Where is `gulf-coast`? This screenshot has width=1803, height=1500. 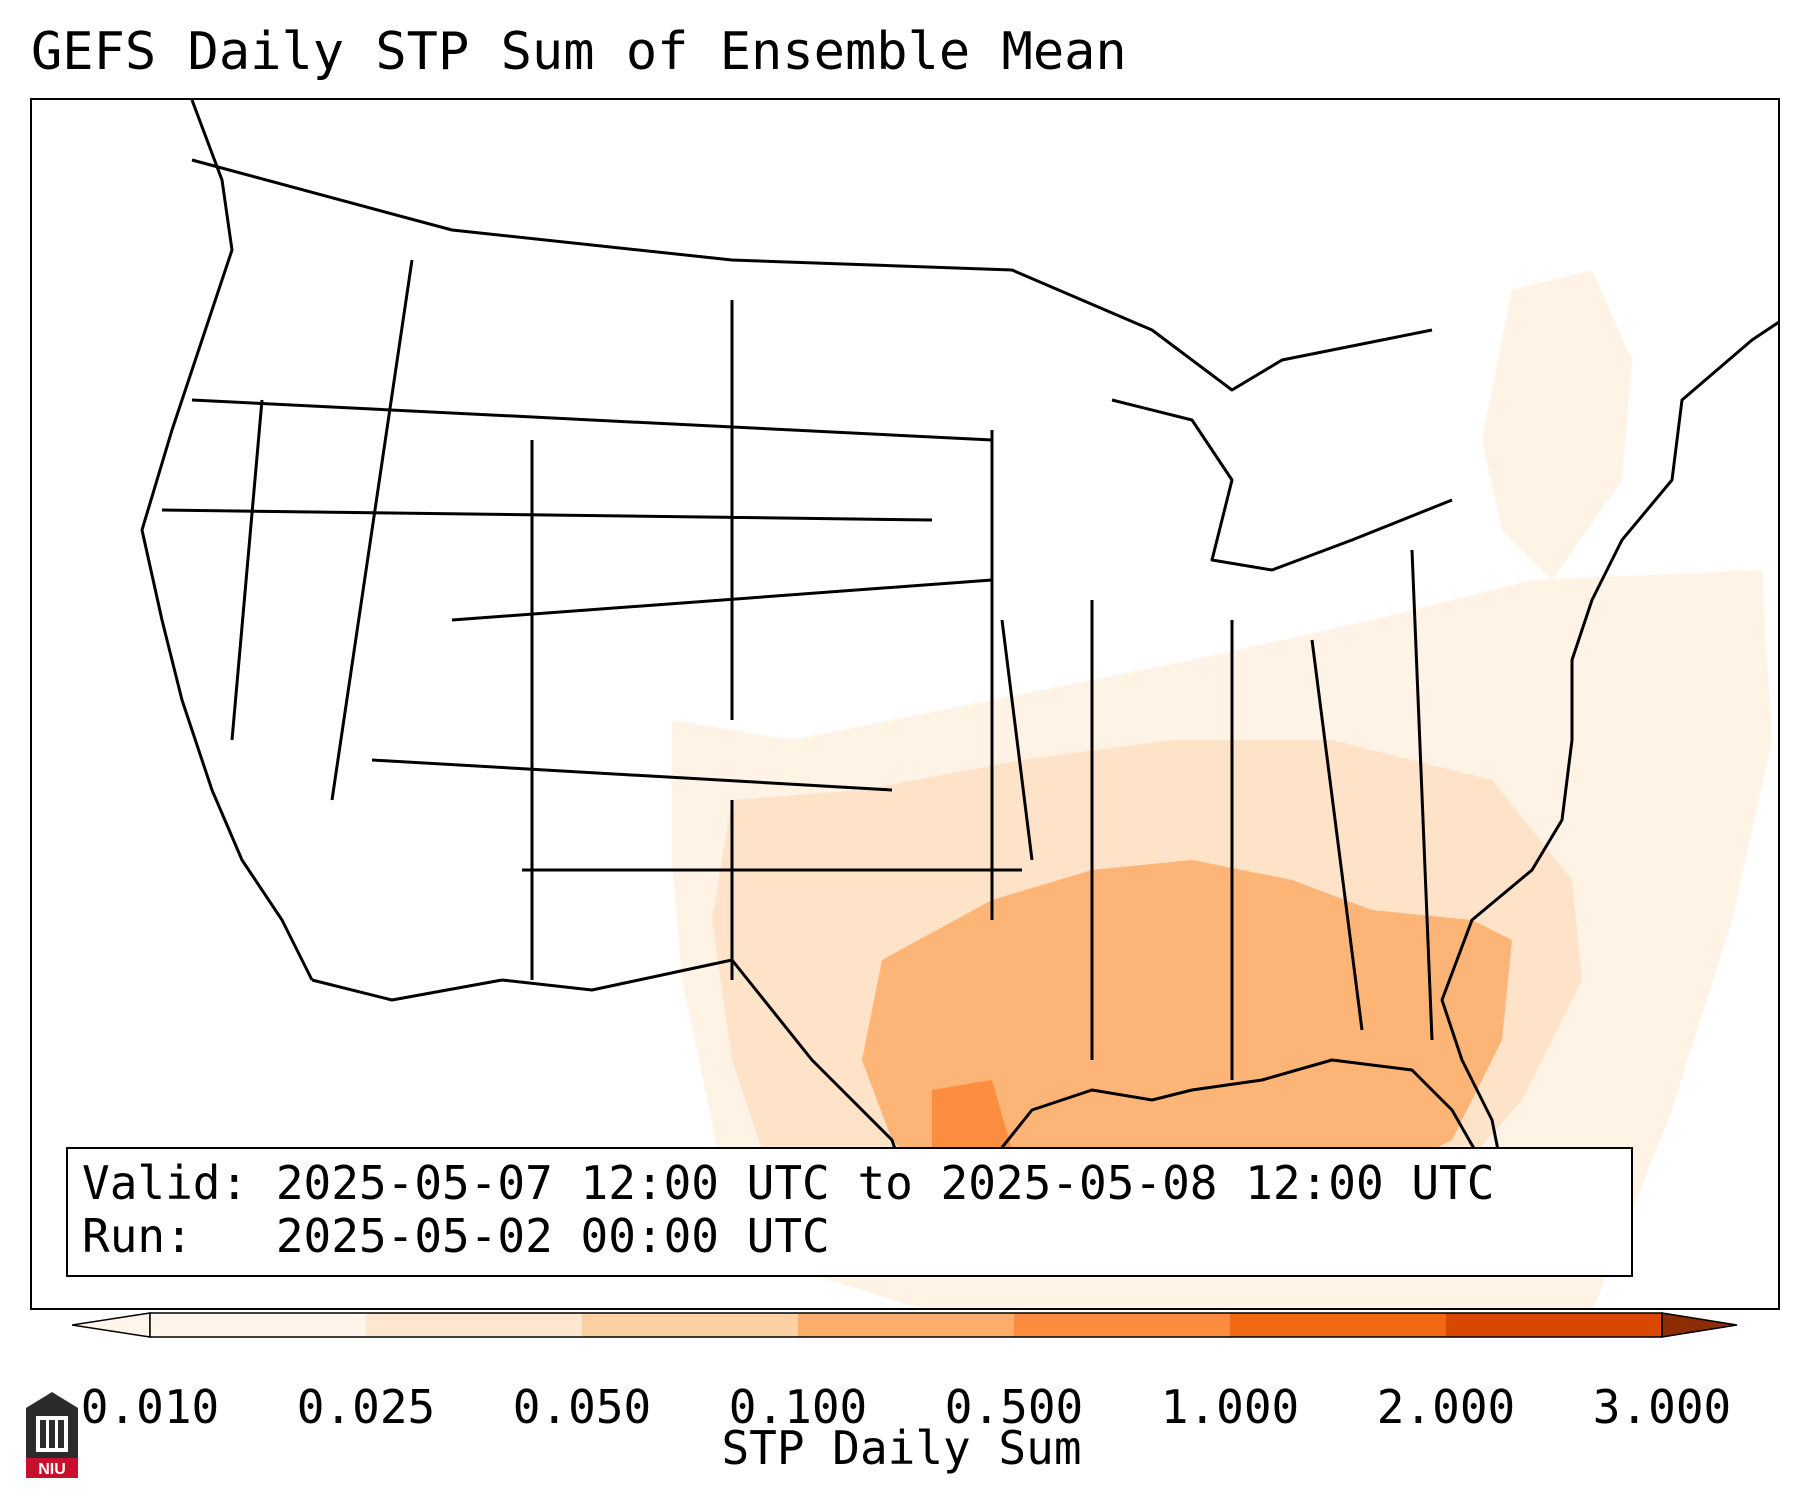
gulf-coast is located at coordinates (1007, 1090).